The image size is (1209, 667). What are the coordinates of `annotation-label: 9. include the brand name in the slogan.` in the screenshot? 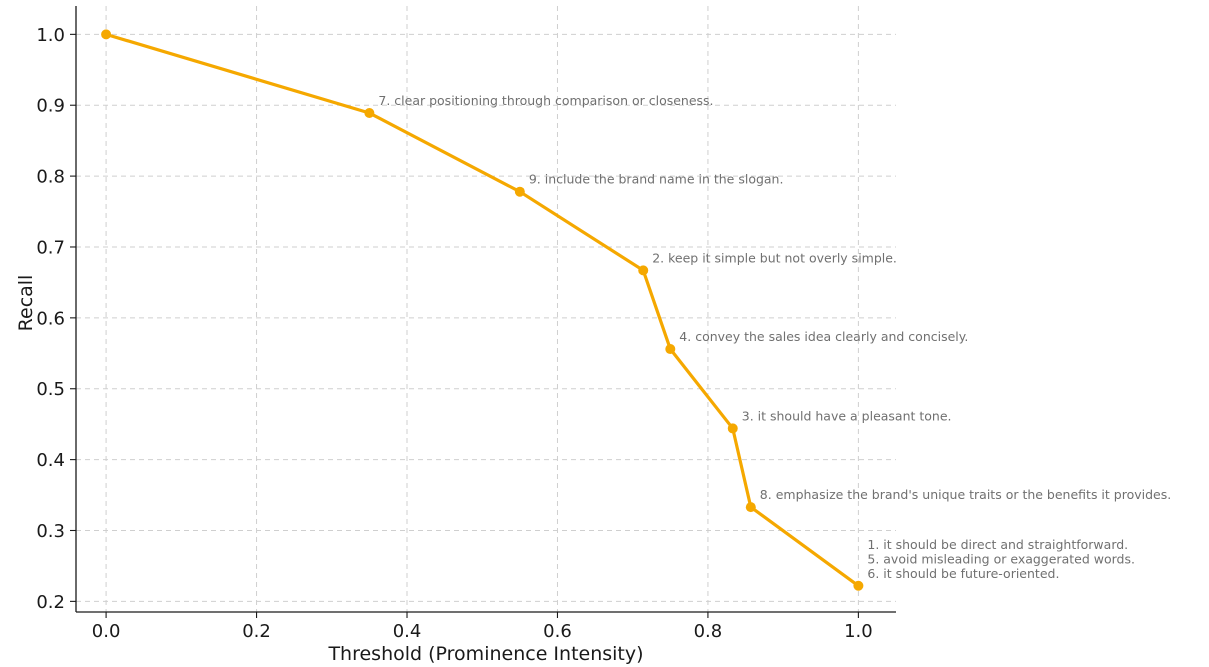 It's located at (656, 179).